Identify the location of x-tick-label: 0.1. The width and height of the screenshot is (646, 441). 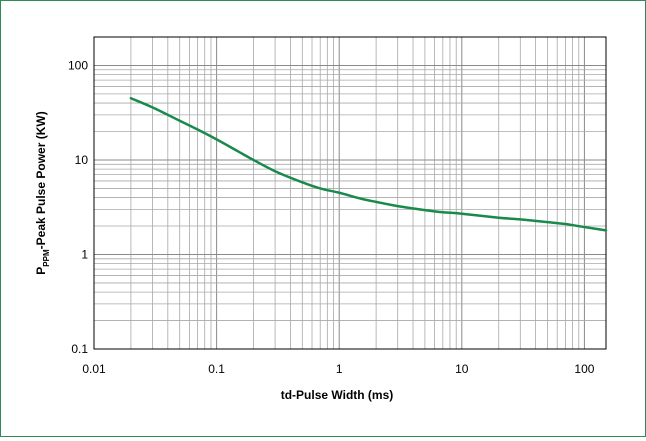
(216, 369).